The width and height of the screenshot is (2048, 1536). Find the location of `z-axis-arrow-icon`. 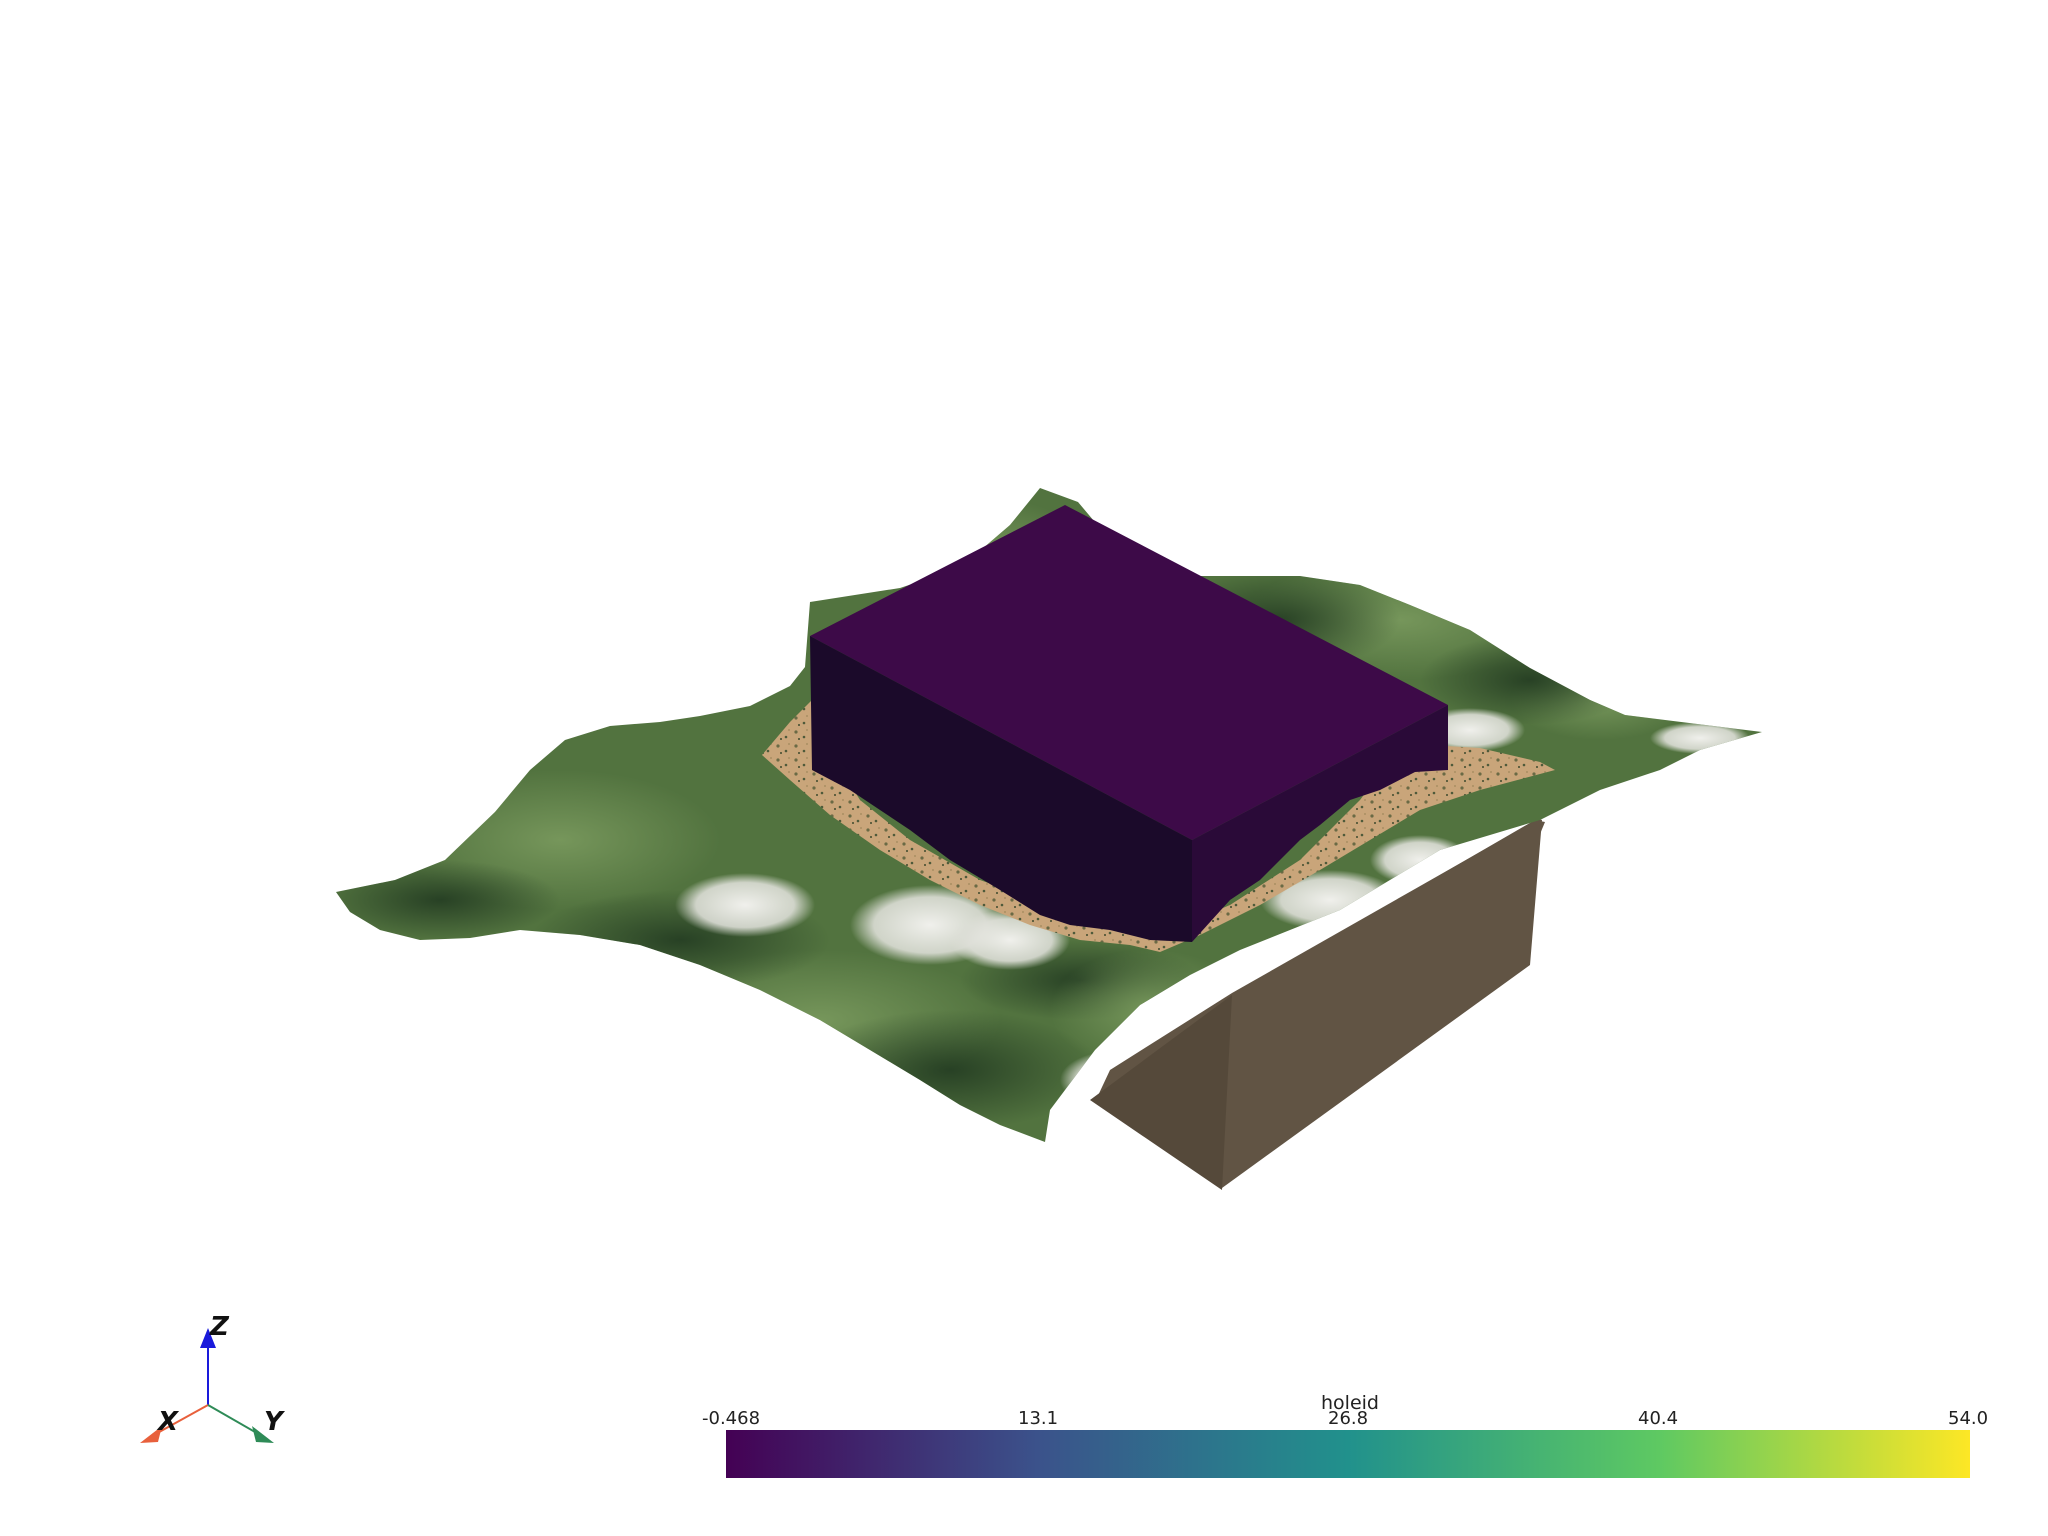

z-axis-arrow-icon is located at coordinates (208, 1338).